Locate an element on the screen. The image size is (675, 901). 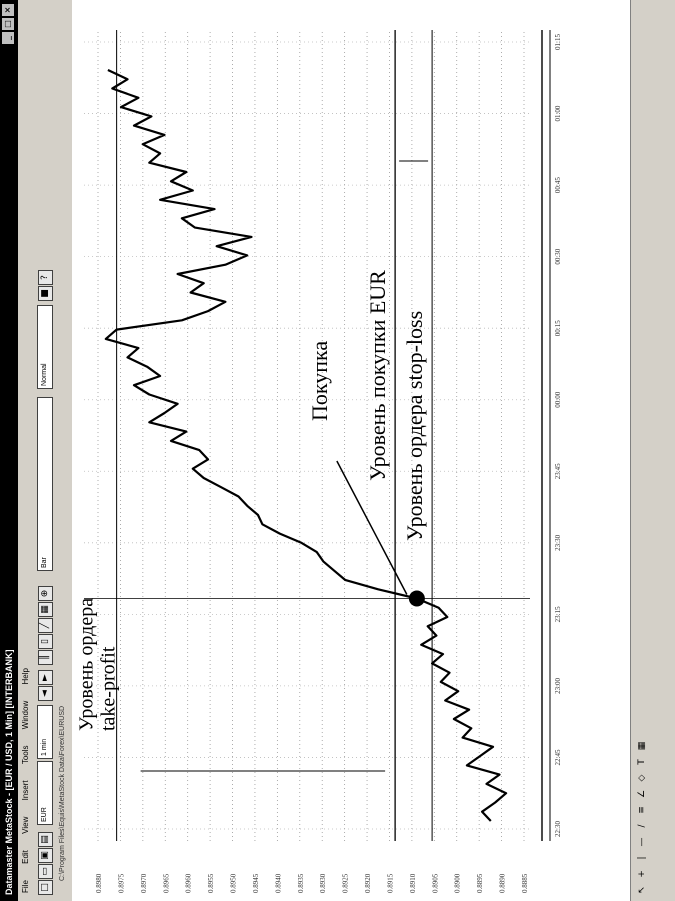
y-tick-label: 0.8970 is located at coordinates (144, 883).